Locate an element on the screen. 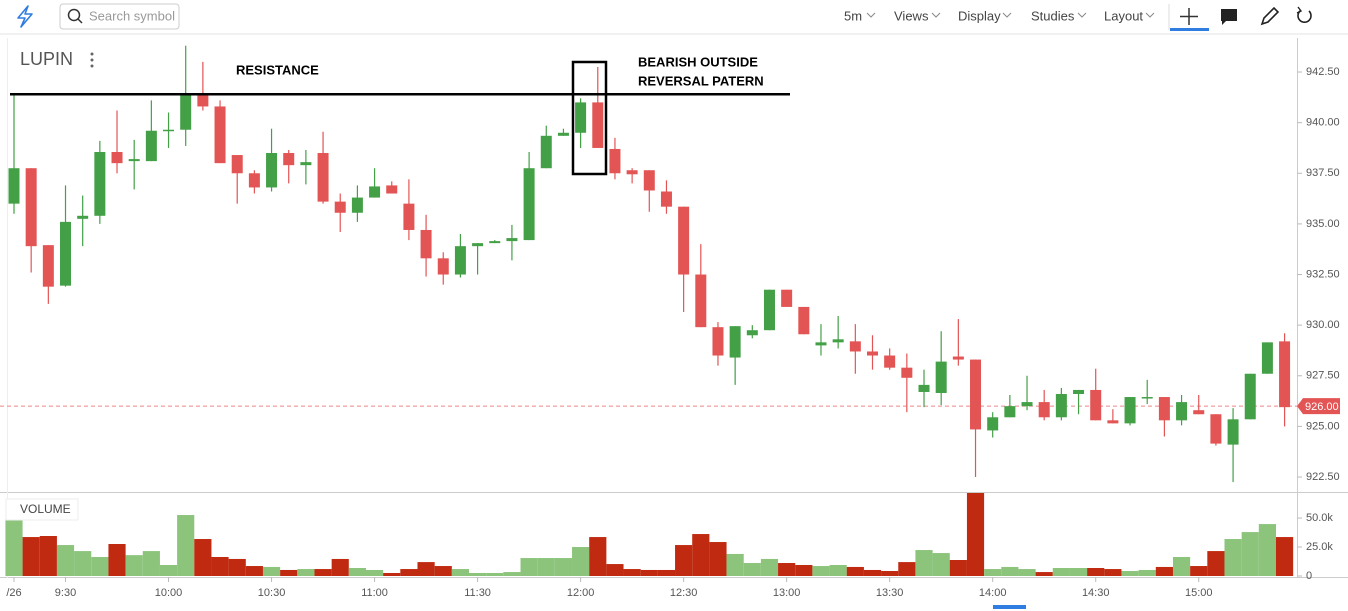  menu: Display is located at coordinates (979, 15).